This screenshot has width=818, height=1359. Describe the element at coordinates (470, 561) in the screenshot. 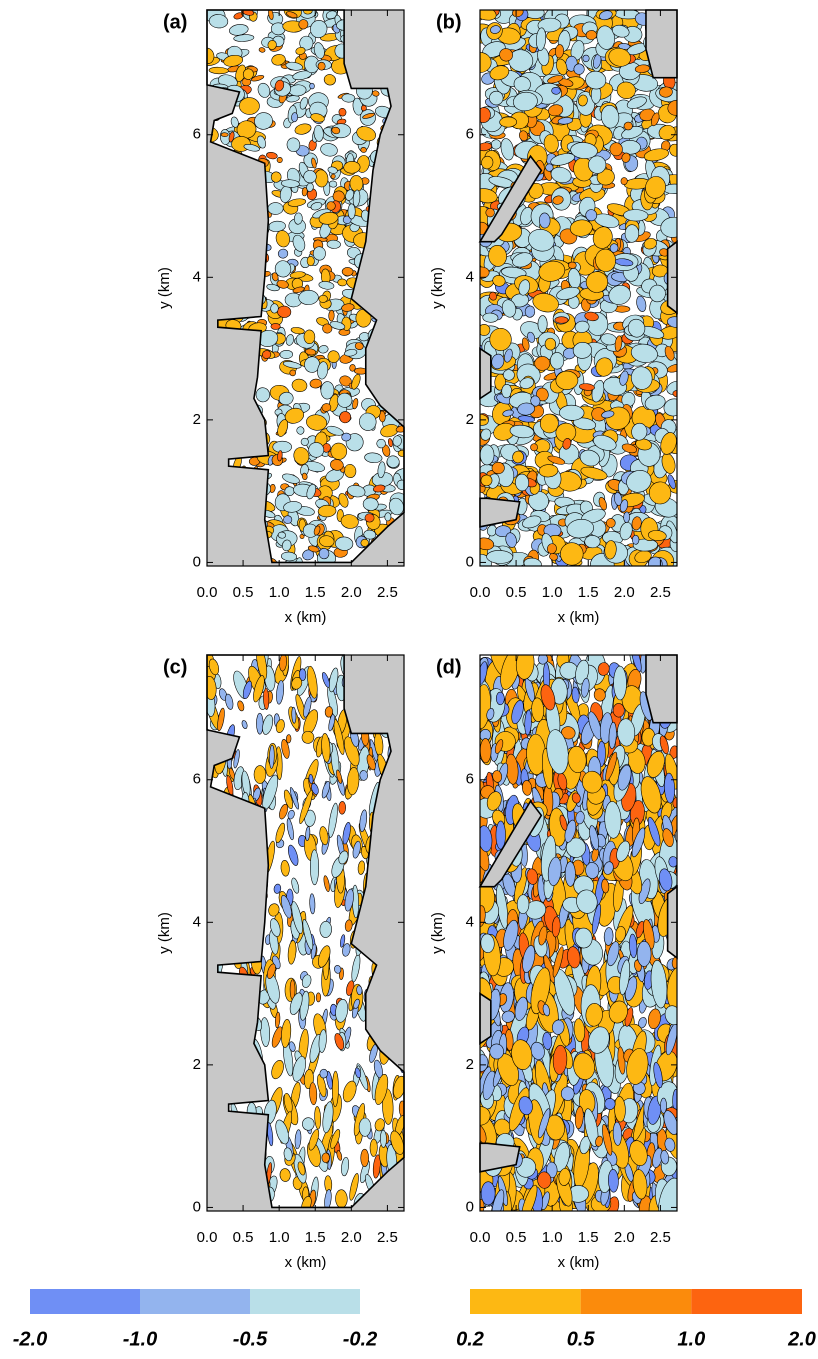

I see `y-tick-label: 0` at that location.